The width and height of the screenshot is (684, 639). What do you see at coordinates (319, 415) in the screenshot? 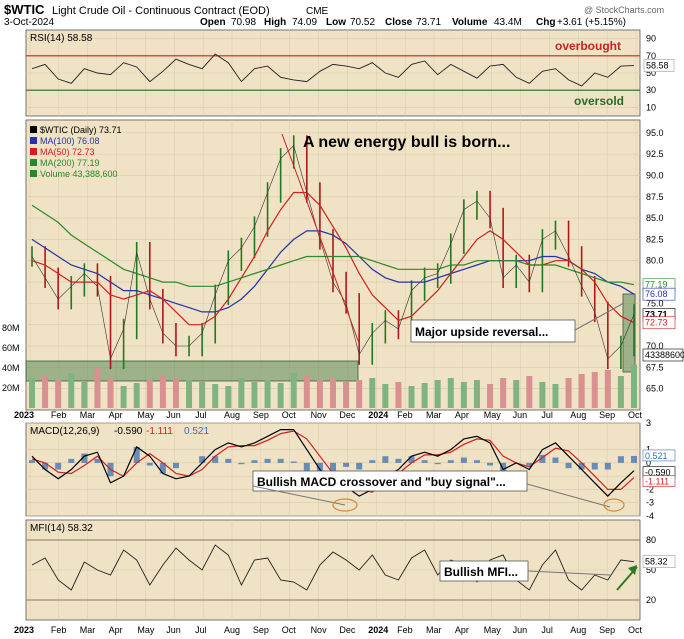
I see `x-axis-label: Nov` at bounding box center [319, 415].